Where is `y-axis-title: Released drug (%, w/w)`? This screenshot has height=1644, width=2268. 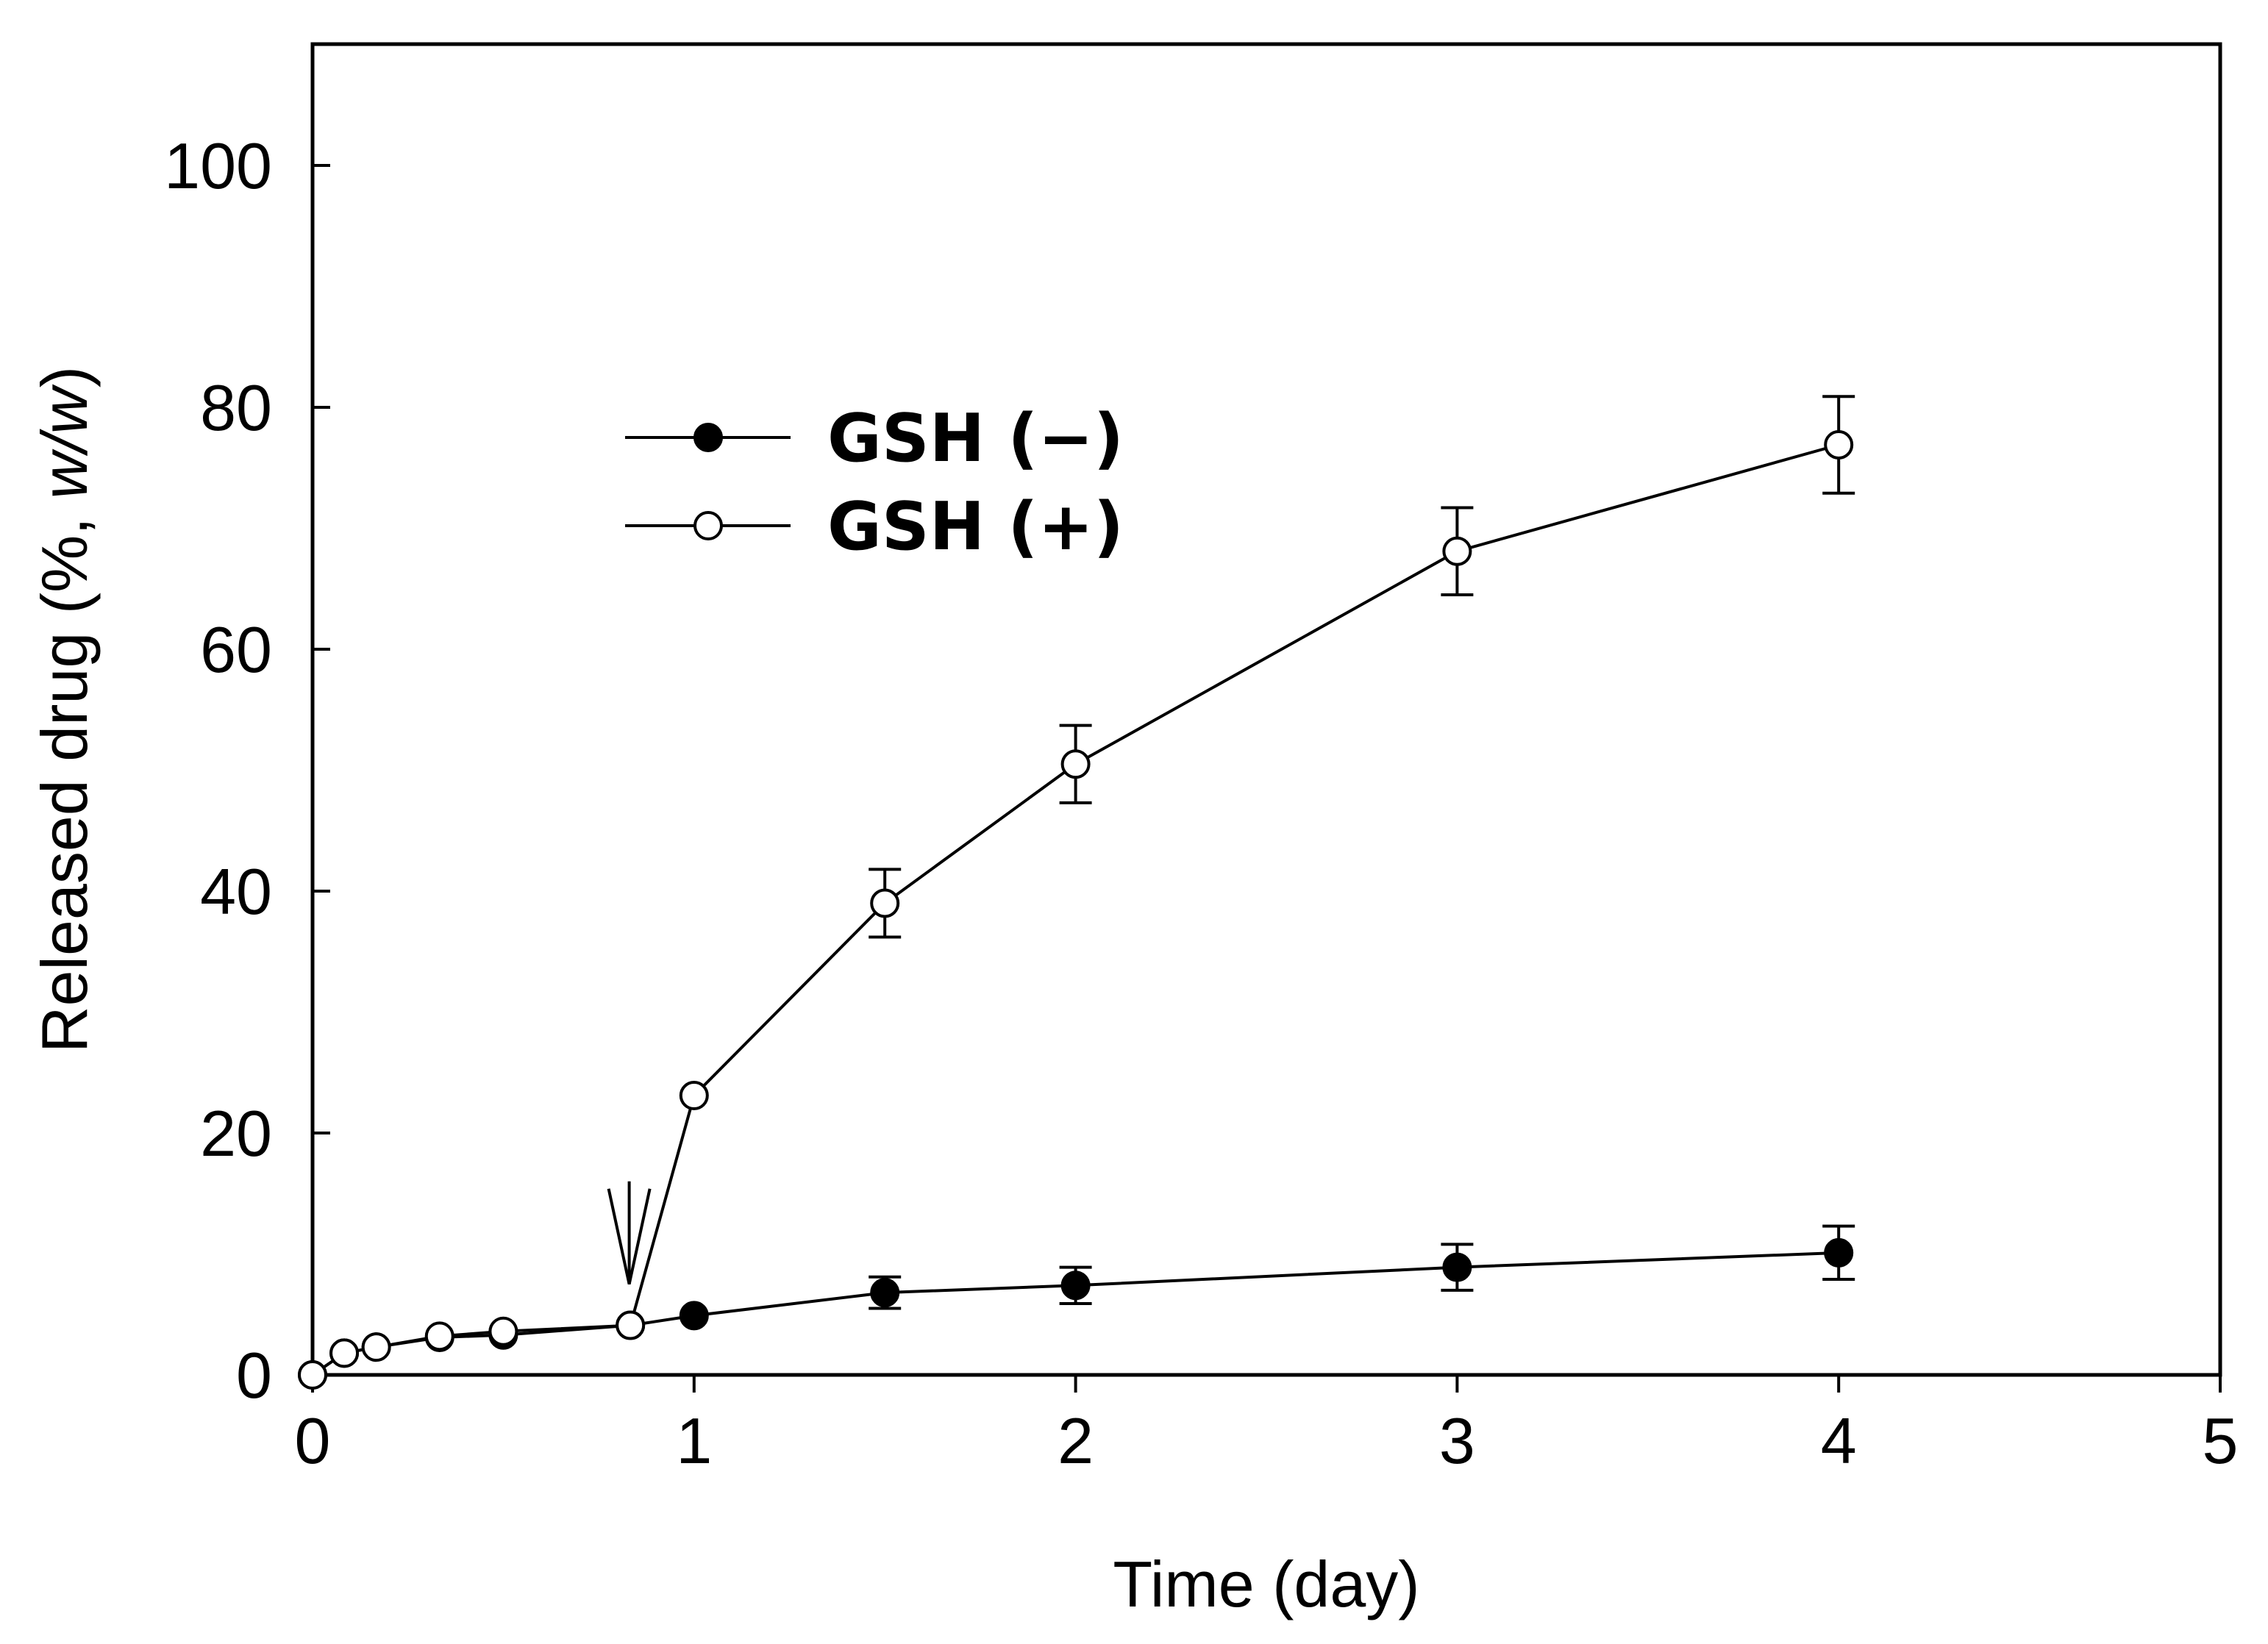
y-axis-title: Released drug (%, w/w) is located at coordinates (64, 710).